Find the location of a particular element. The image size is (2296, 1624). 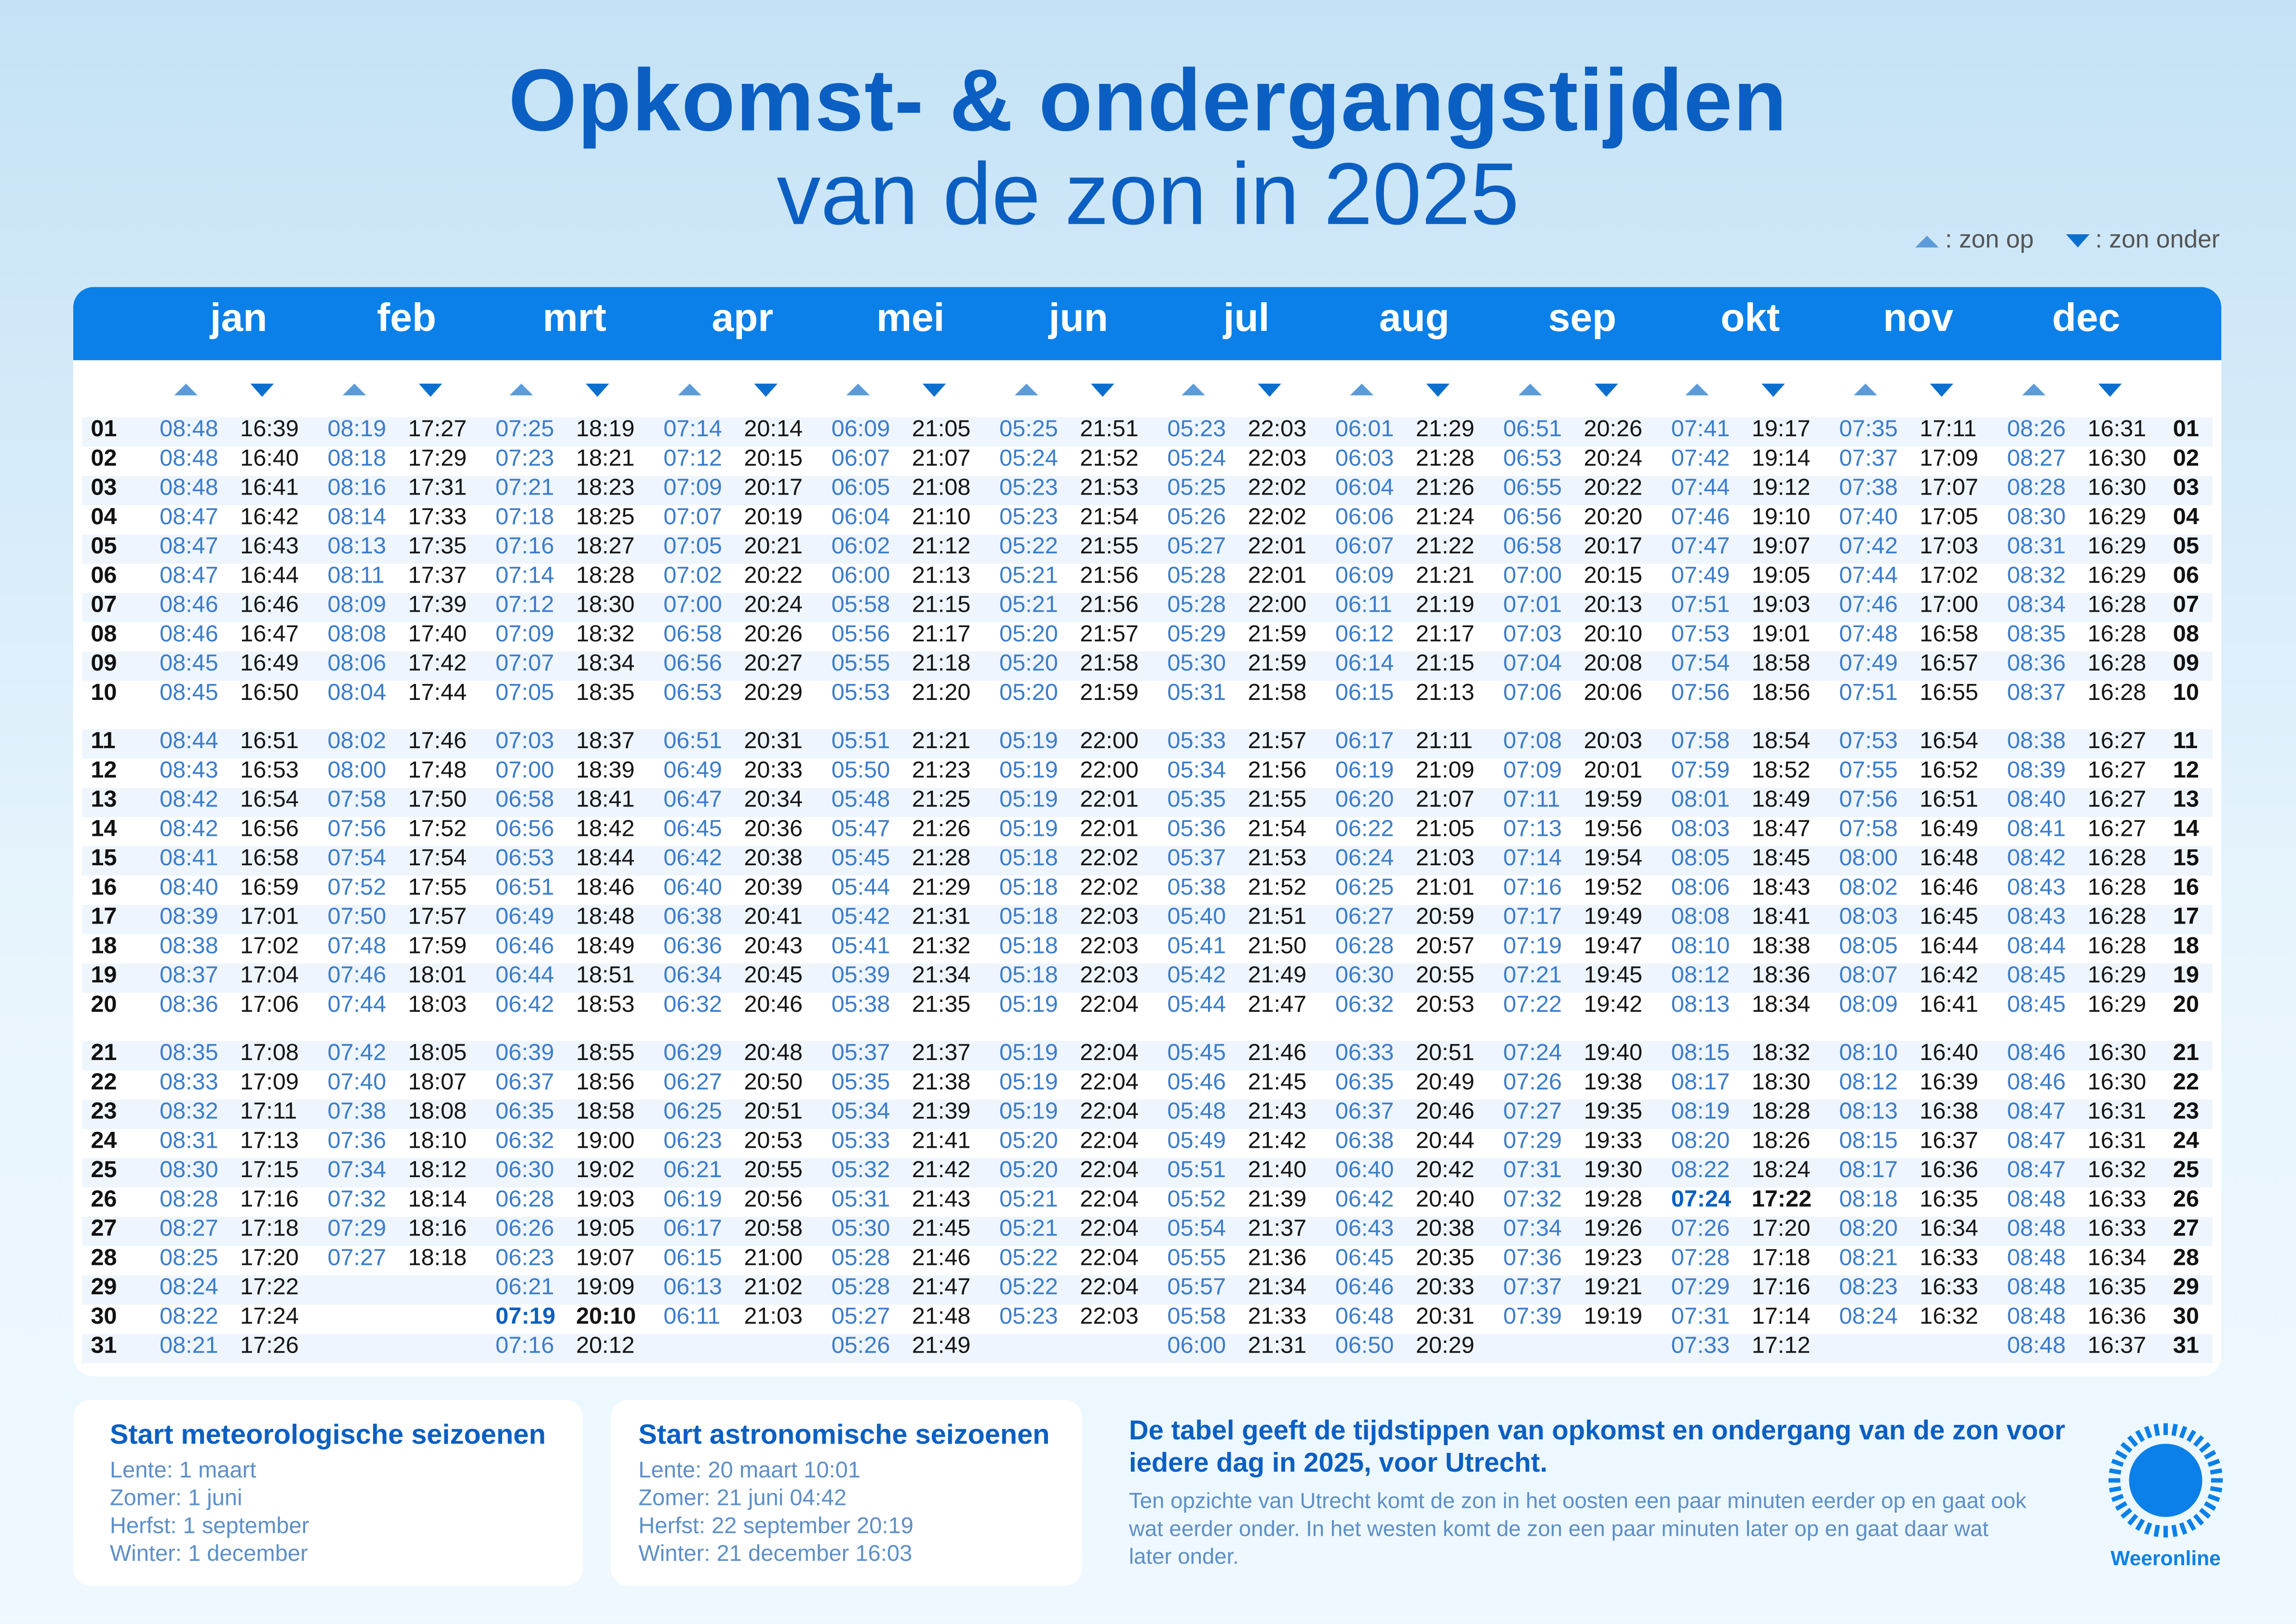

sunrise-time: 07:38 is located at coordinates (357, 1112).